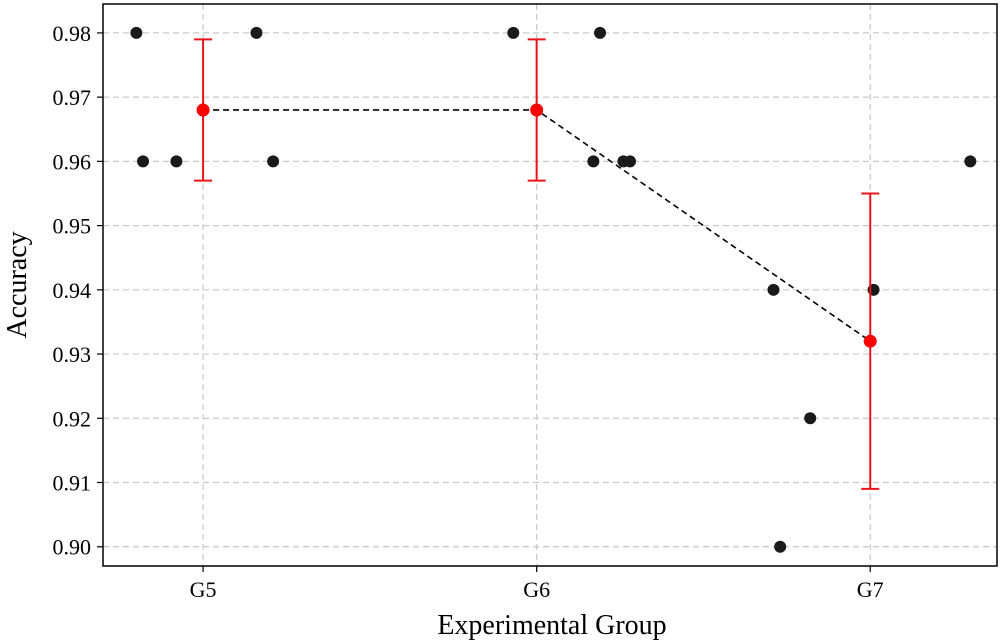 The image size is (1000, 643). What do you see at coordinates (551, 625) in the screenshot?
I see `x-axis-title: Experimental Group` at bounding box center [551, 625].